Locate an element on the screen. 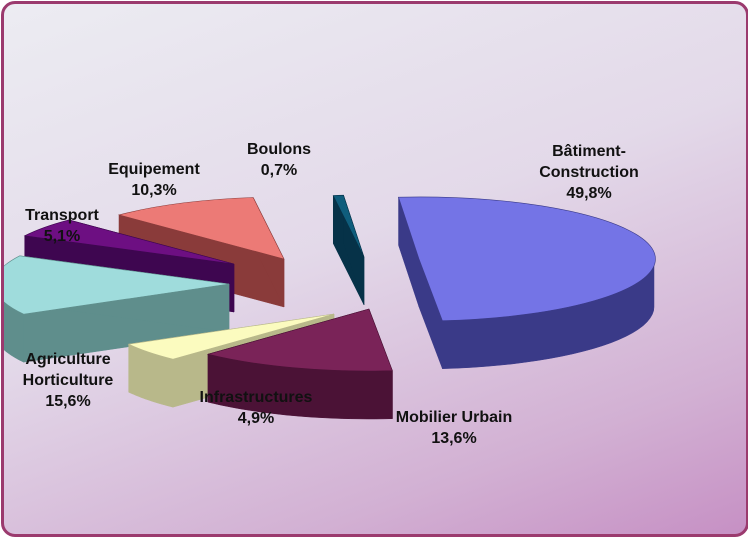 This screenshot has width=748, height=537. slice-label: Mobilier Urbain is located at coordinates (454, 417).